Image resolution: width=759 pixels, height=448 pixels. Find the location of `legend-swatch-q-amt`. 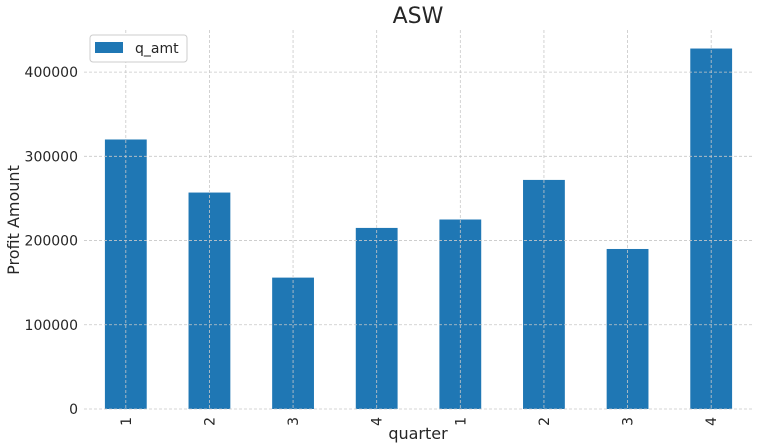

legend-swatch-q-amt is located at coordinates (109, 47).